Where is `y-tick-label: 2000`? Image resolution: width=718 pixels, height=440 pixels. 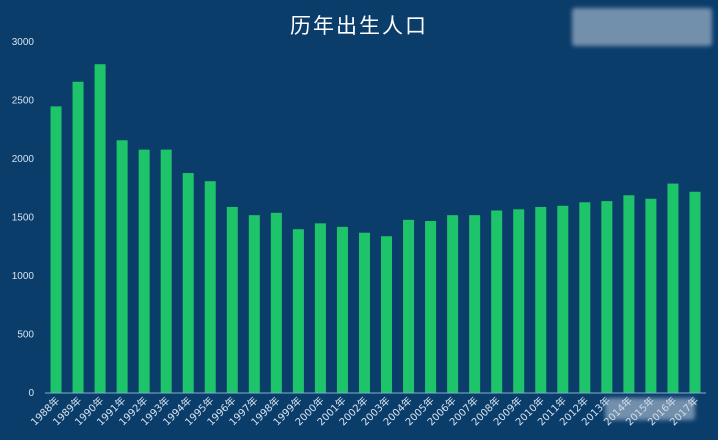
y-tick-label: 2000 is located at coordinates (23, 159).